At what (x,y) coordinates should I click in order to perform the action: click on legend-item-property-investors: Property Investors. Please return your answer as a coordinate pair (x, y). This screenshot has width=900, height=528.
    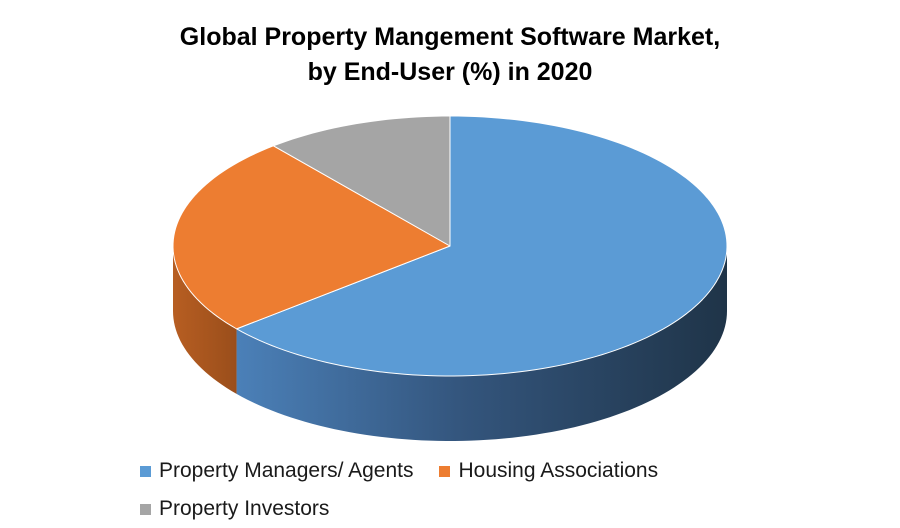
    Looking at the image, I should click on (234, 509).